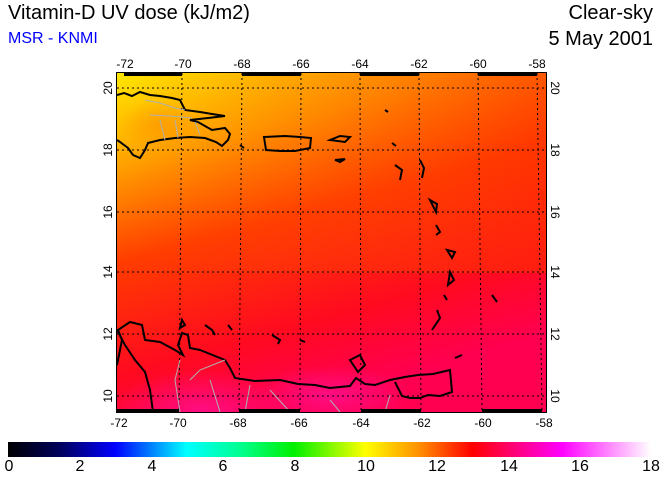 The width and height of the screenshot is (665, 480). Describe the element at coordinates (108, 242) in the screenshot. I see `lat-labels-left: 20 18 16 14 12 10` at that location.